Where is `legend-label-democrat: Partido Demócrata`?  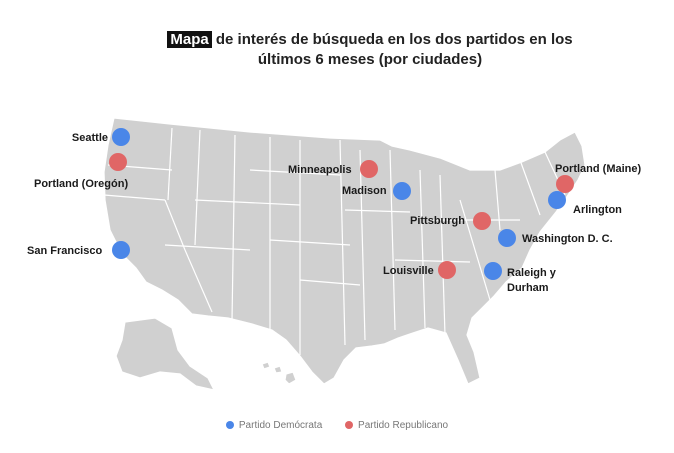 legend-label-democrat: Partido Demócrata is located at coordinates (280, 425).